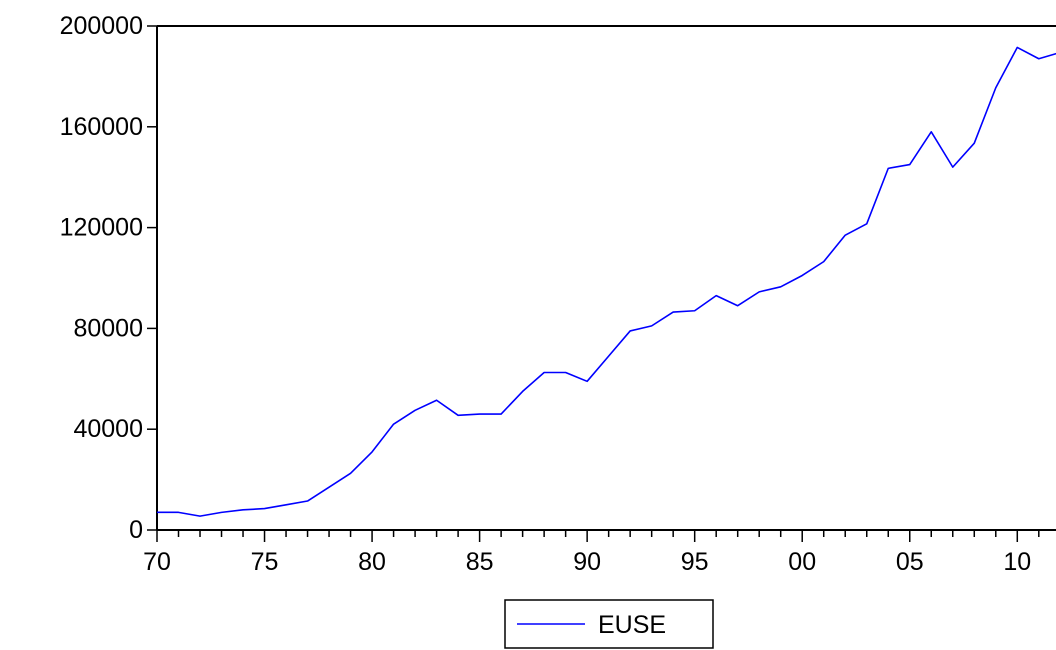 This screenshot has width=1056, height=650. What do you see at coordinates (802, 562) in the screenshot?
I see `x-tick-label: 00` at bounding box center [802, 562].